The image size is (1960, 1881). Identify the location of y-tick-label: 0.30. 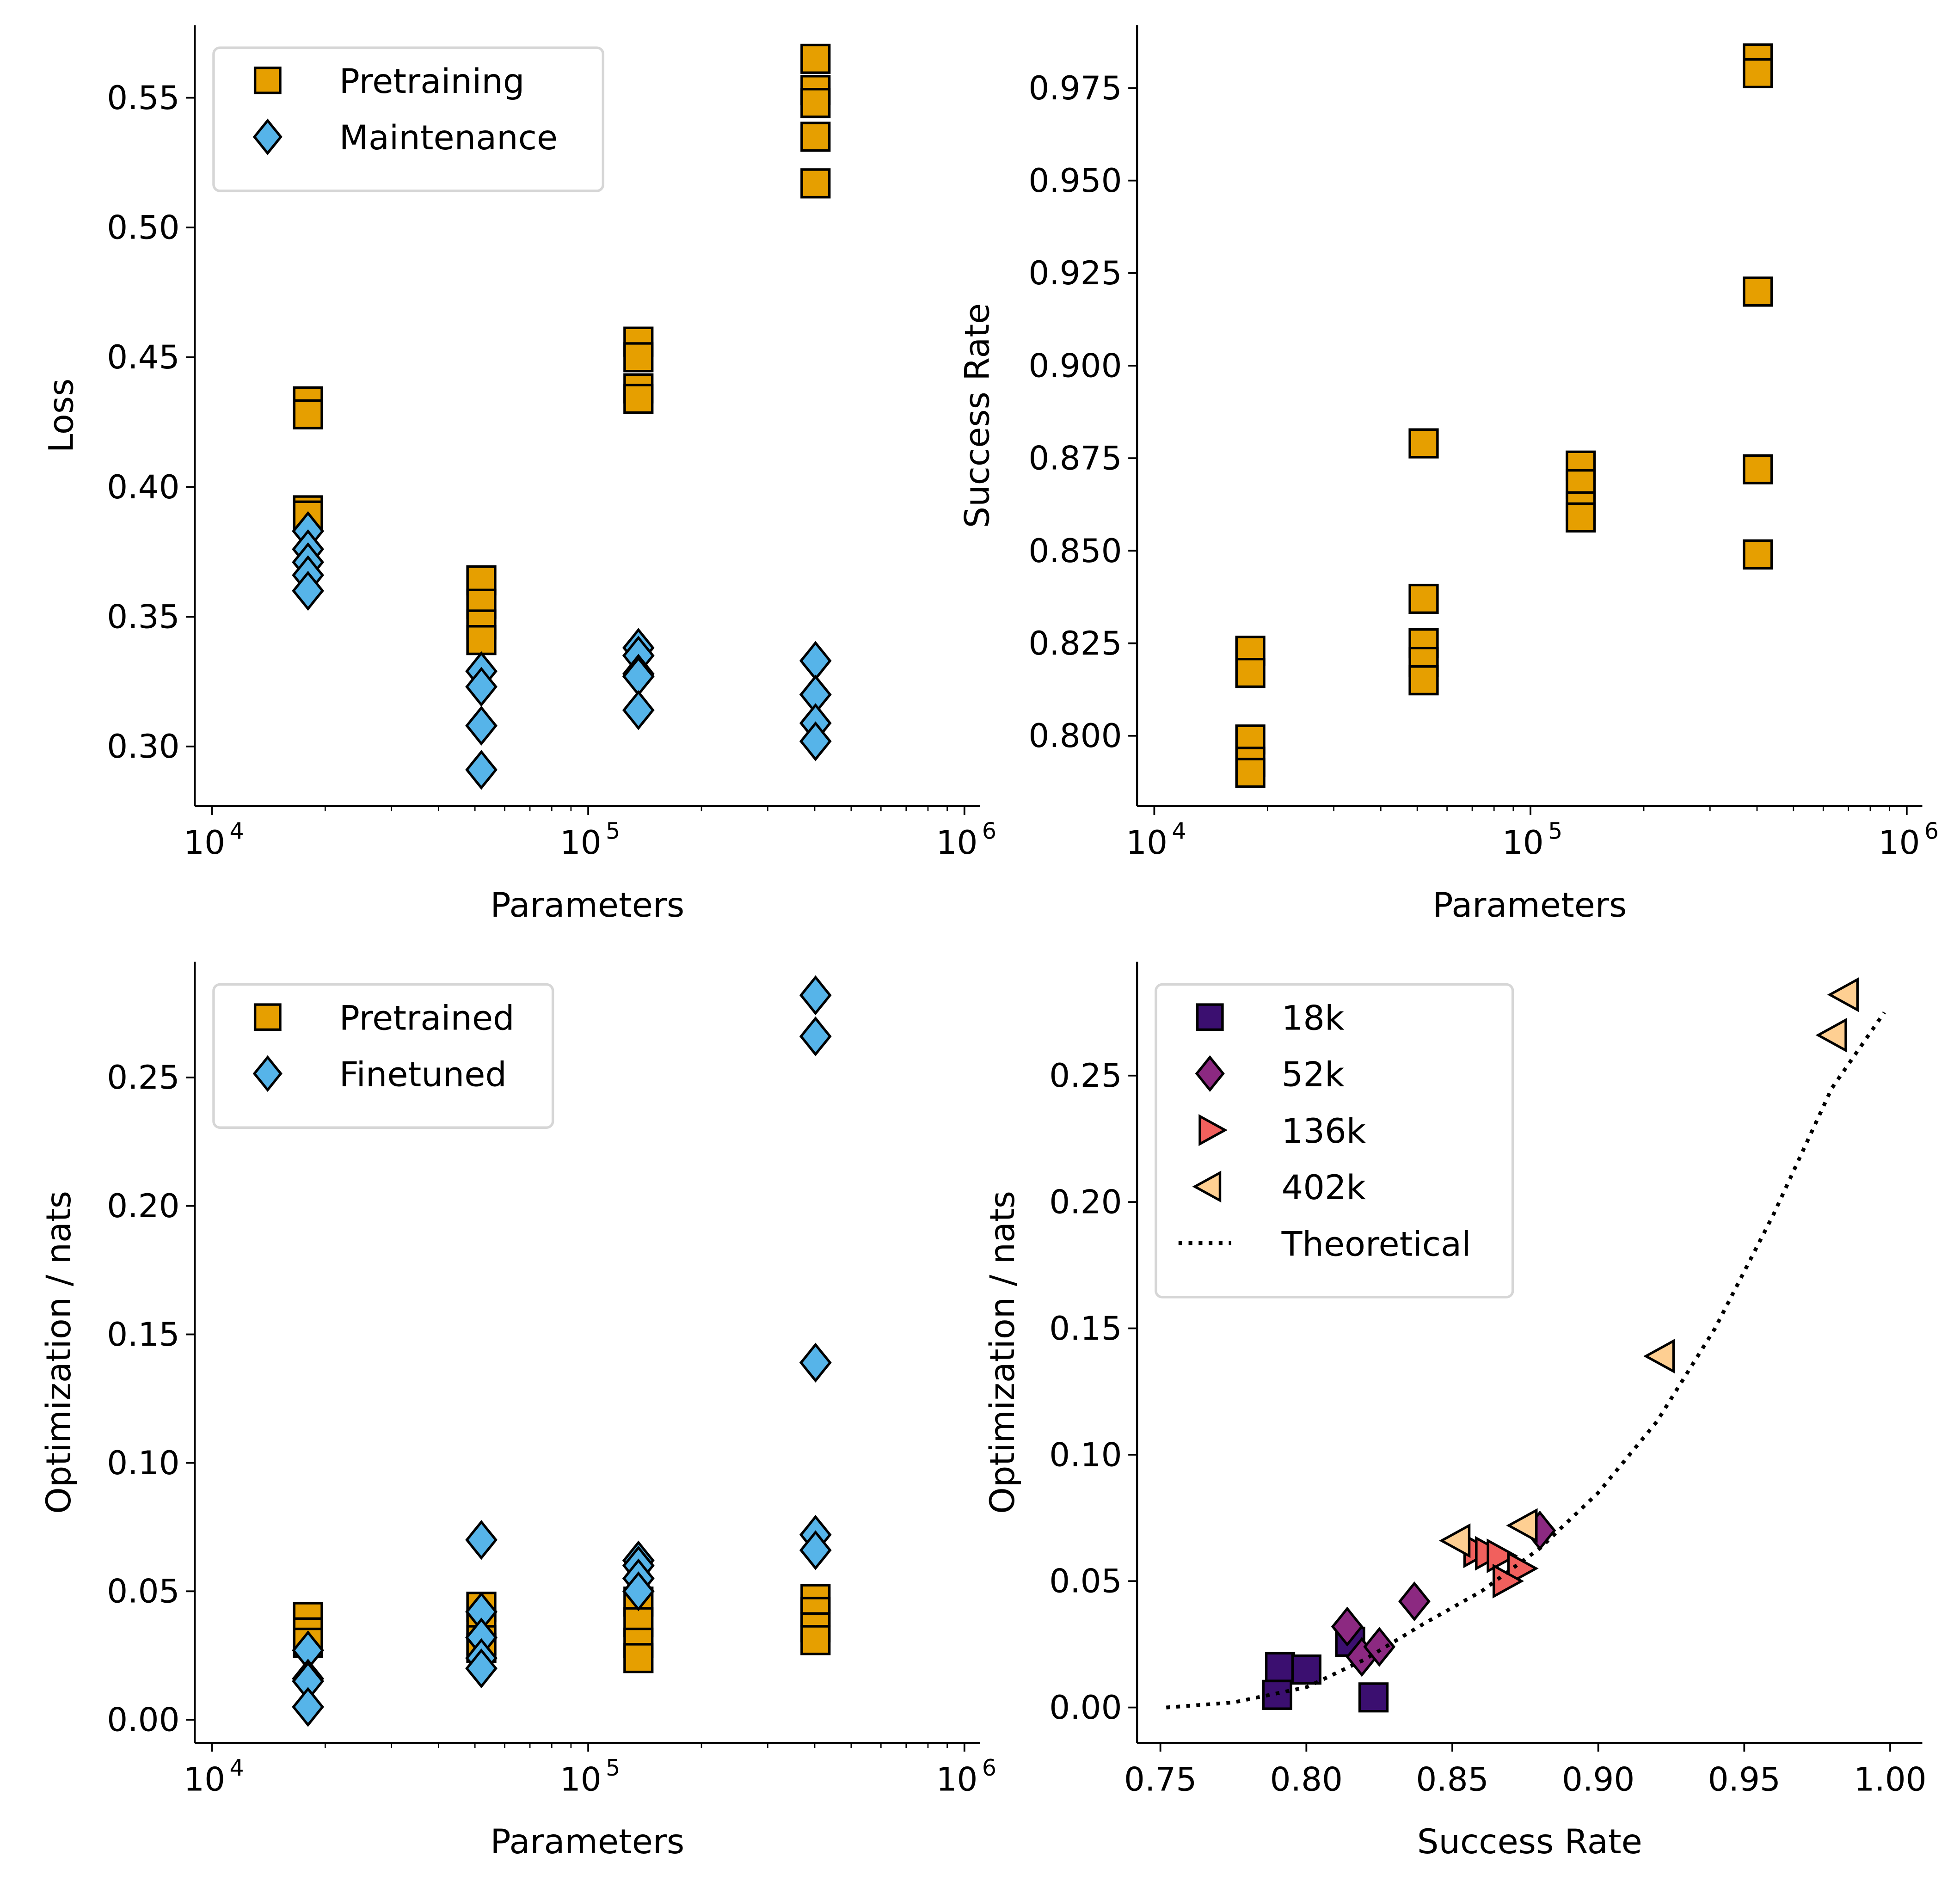
(143, 747).